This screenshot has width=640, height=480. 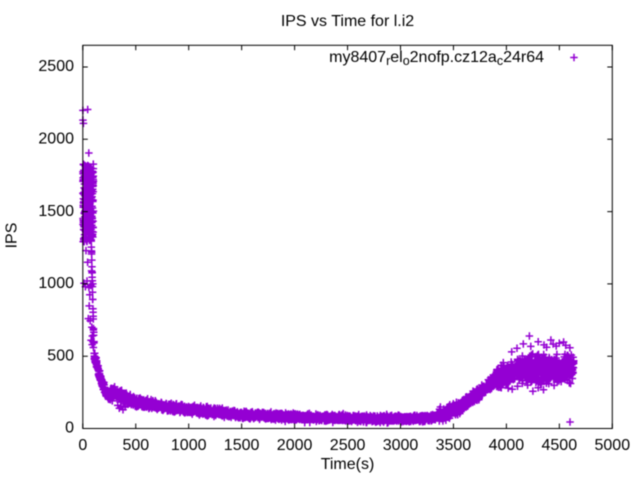 What do you see at coordinates (507, 445) in the screenshot?
I see `svg-text: 4000` at bounding box center [507, 445].